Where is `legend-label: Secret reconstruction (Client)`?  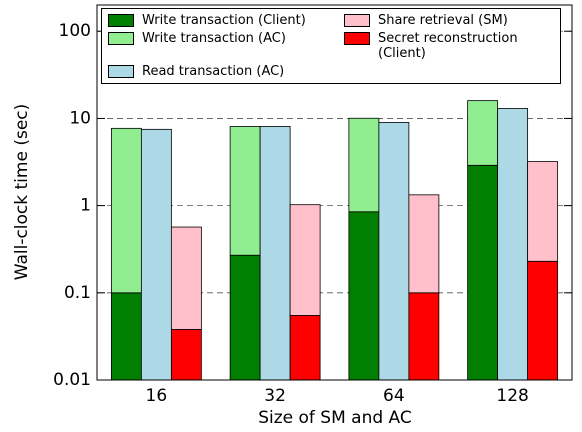
legend-label: Secret reconstruction (Client) is located at coordinates (448, 46).